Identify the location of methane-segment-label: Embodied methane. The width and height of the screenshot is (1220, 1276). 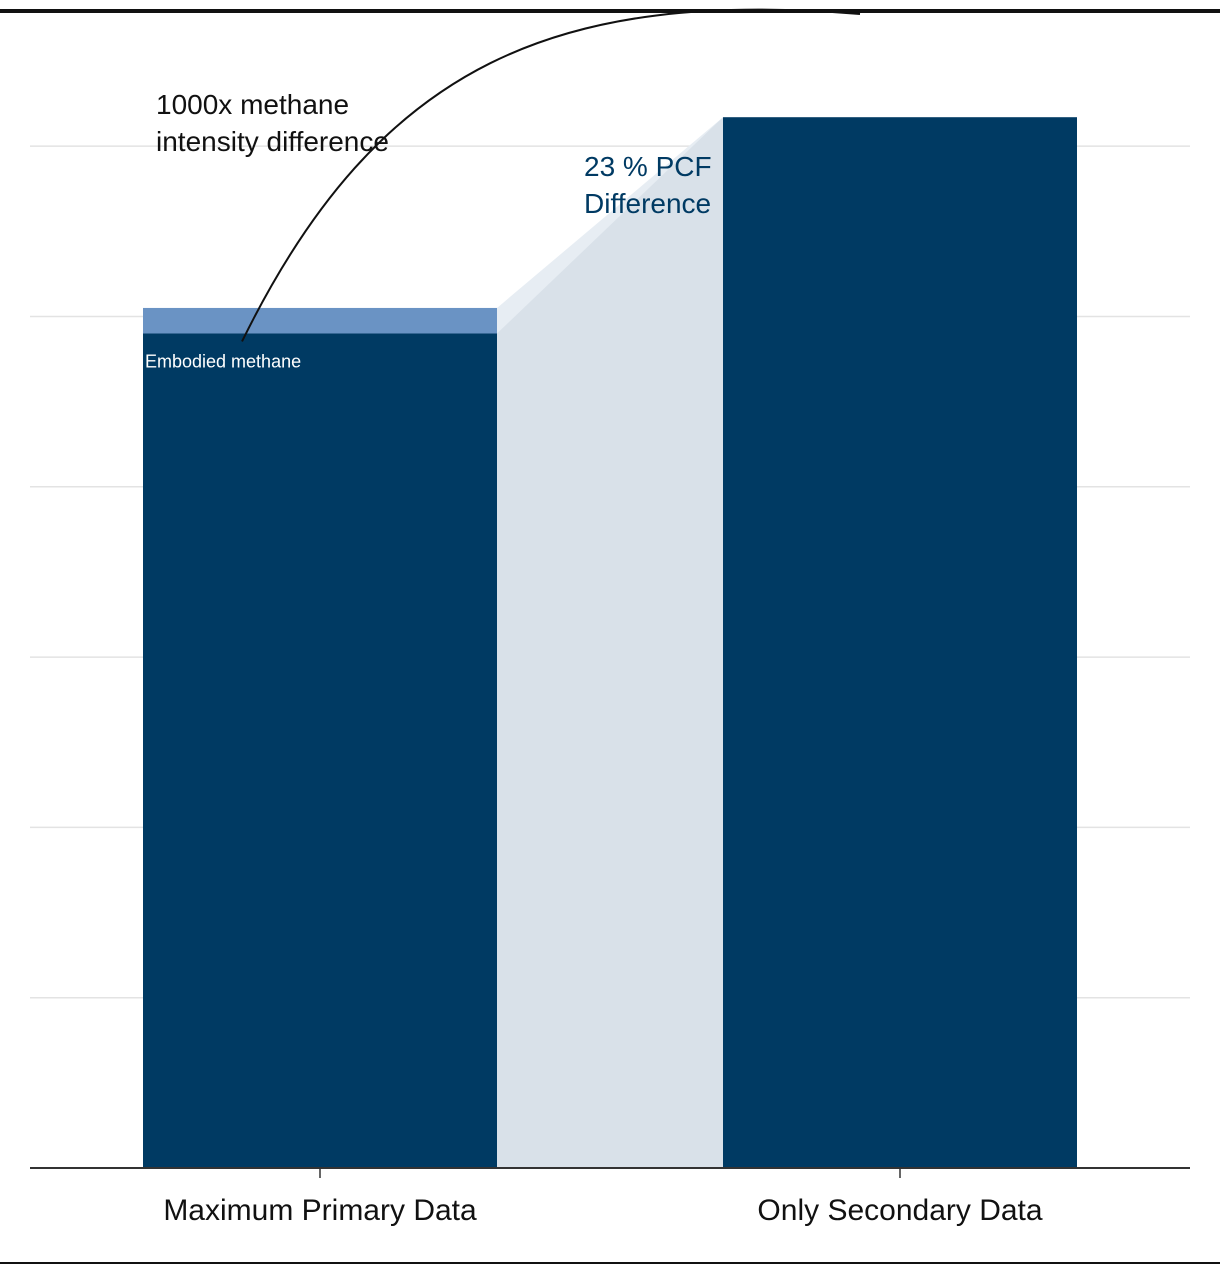
(223, 361).